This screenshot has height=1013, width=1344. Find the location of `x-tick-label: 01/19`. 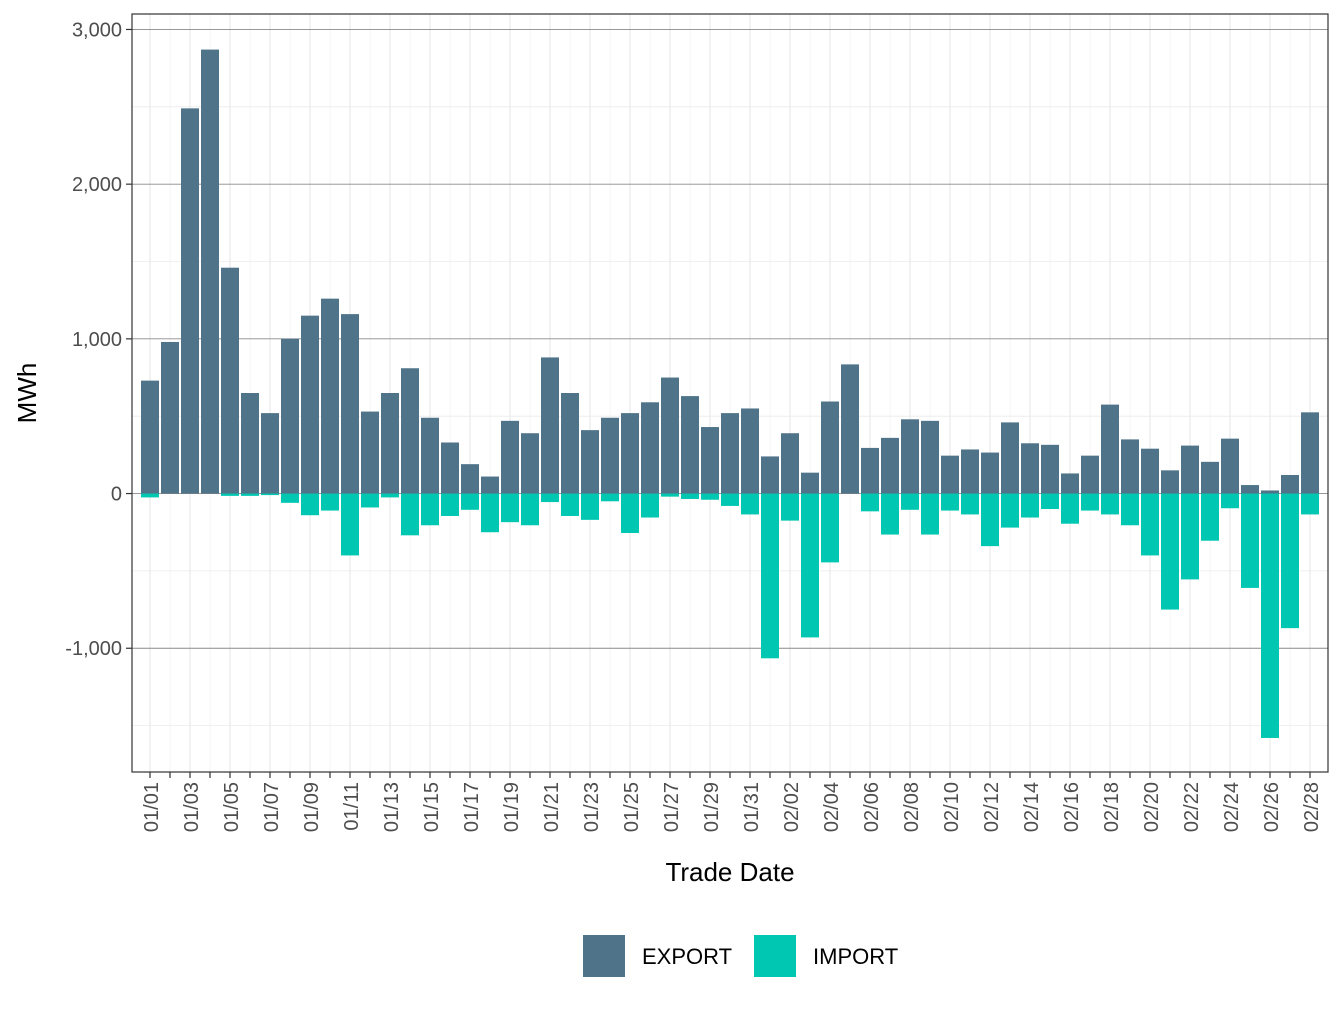

x-tick-label: 01/19 is located at coordinates (512, 807).